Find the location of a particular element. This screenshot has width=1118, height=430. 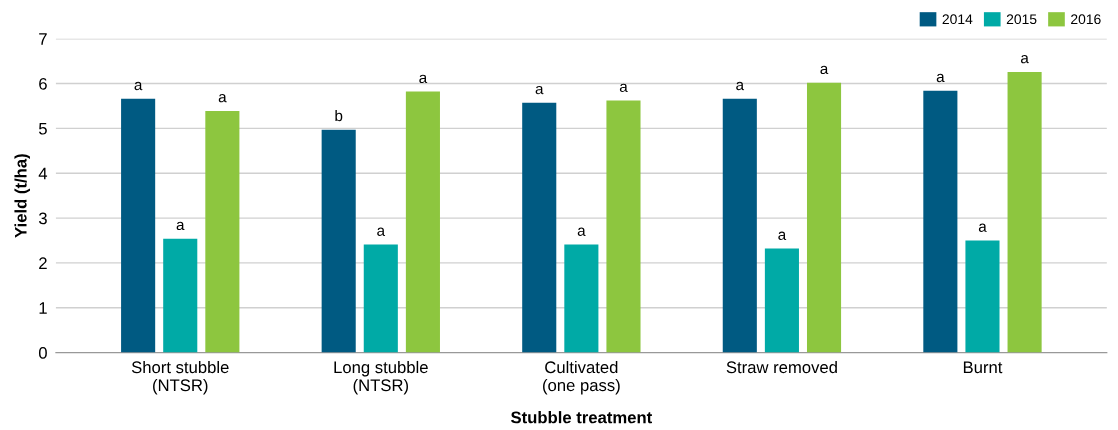

y-tick-label: 5 is located at coordinates (42, 128).